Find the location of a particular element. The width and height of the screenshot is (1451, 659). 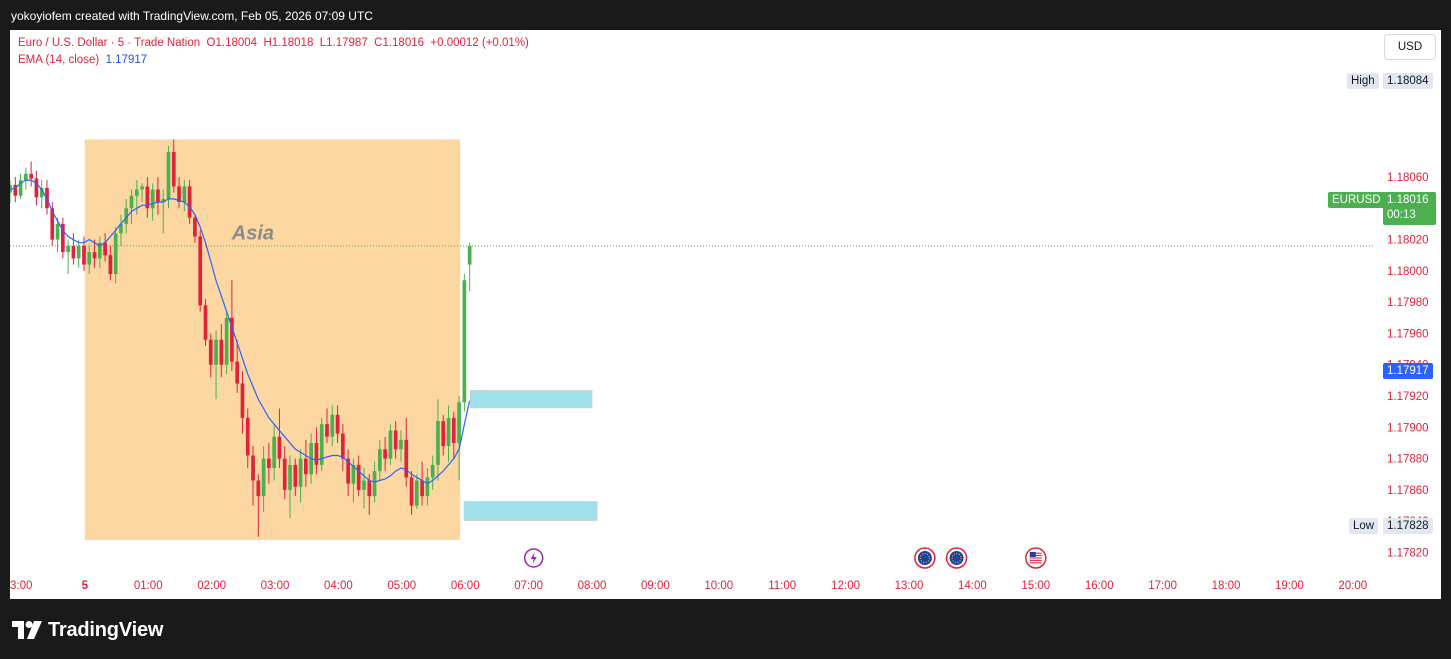

x-tick-label: 12:00 is located at coordinates (845, 586).